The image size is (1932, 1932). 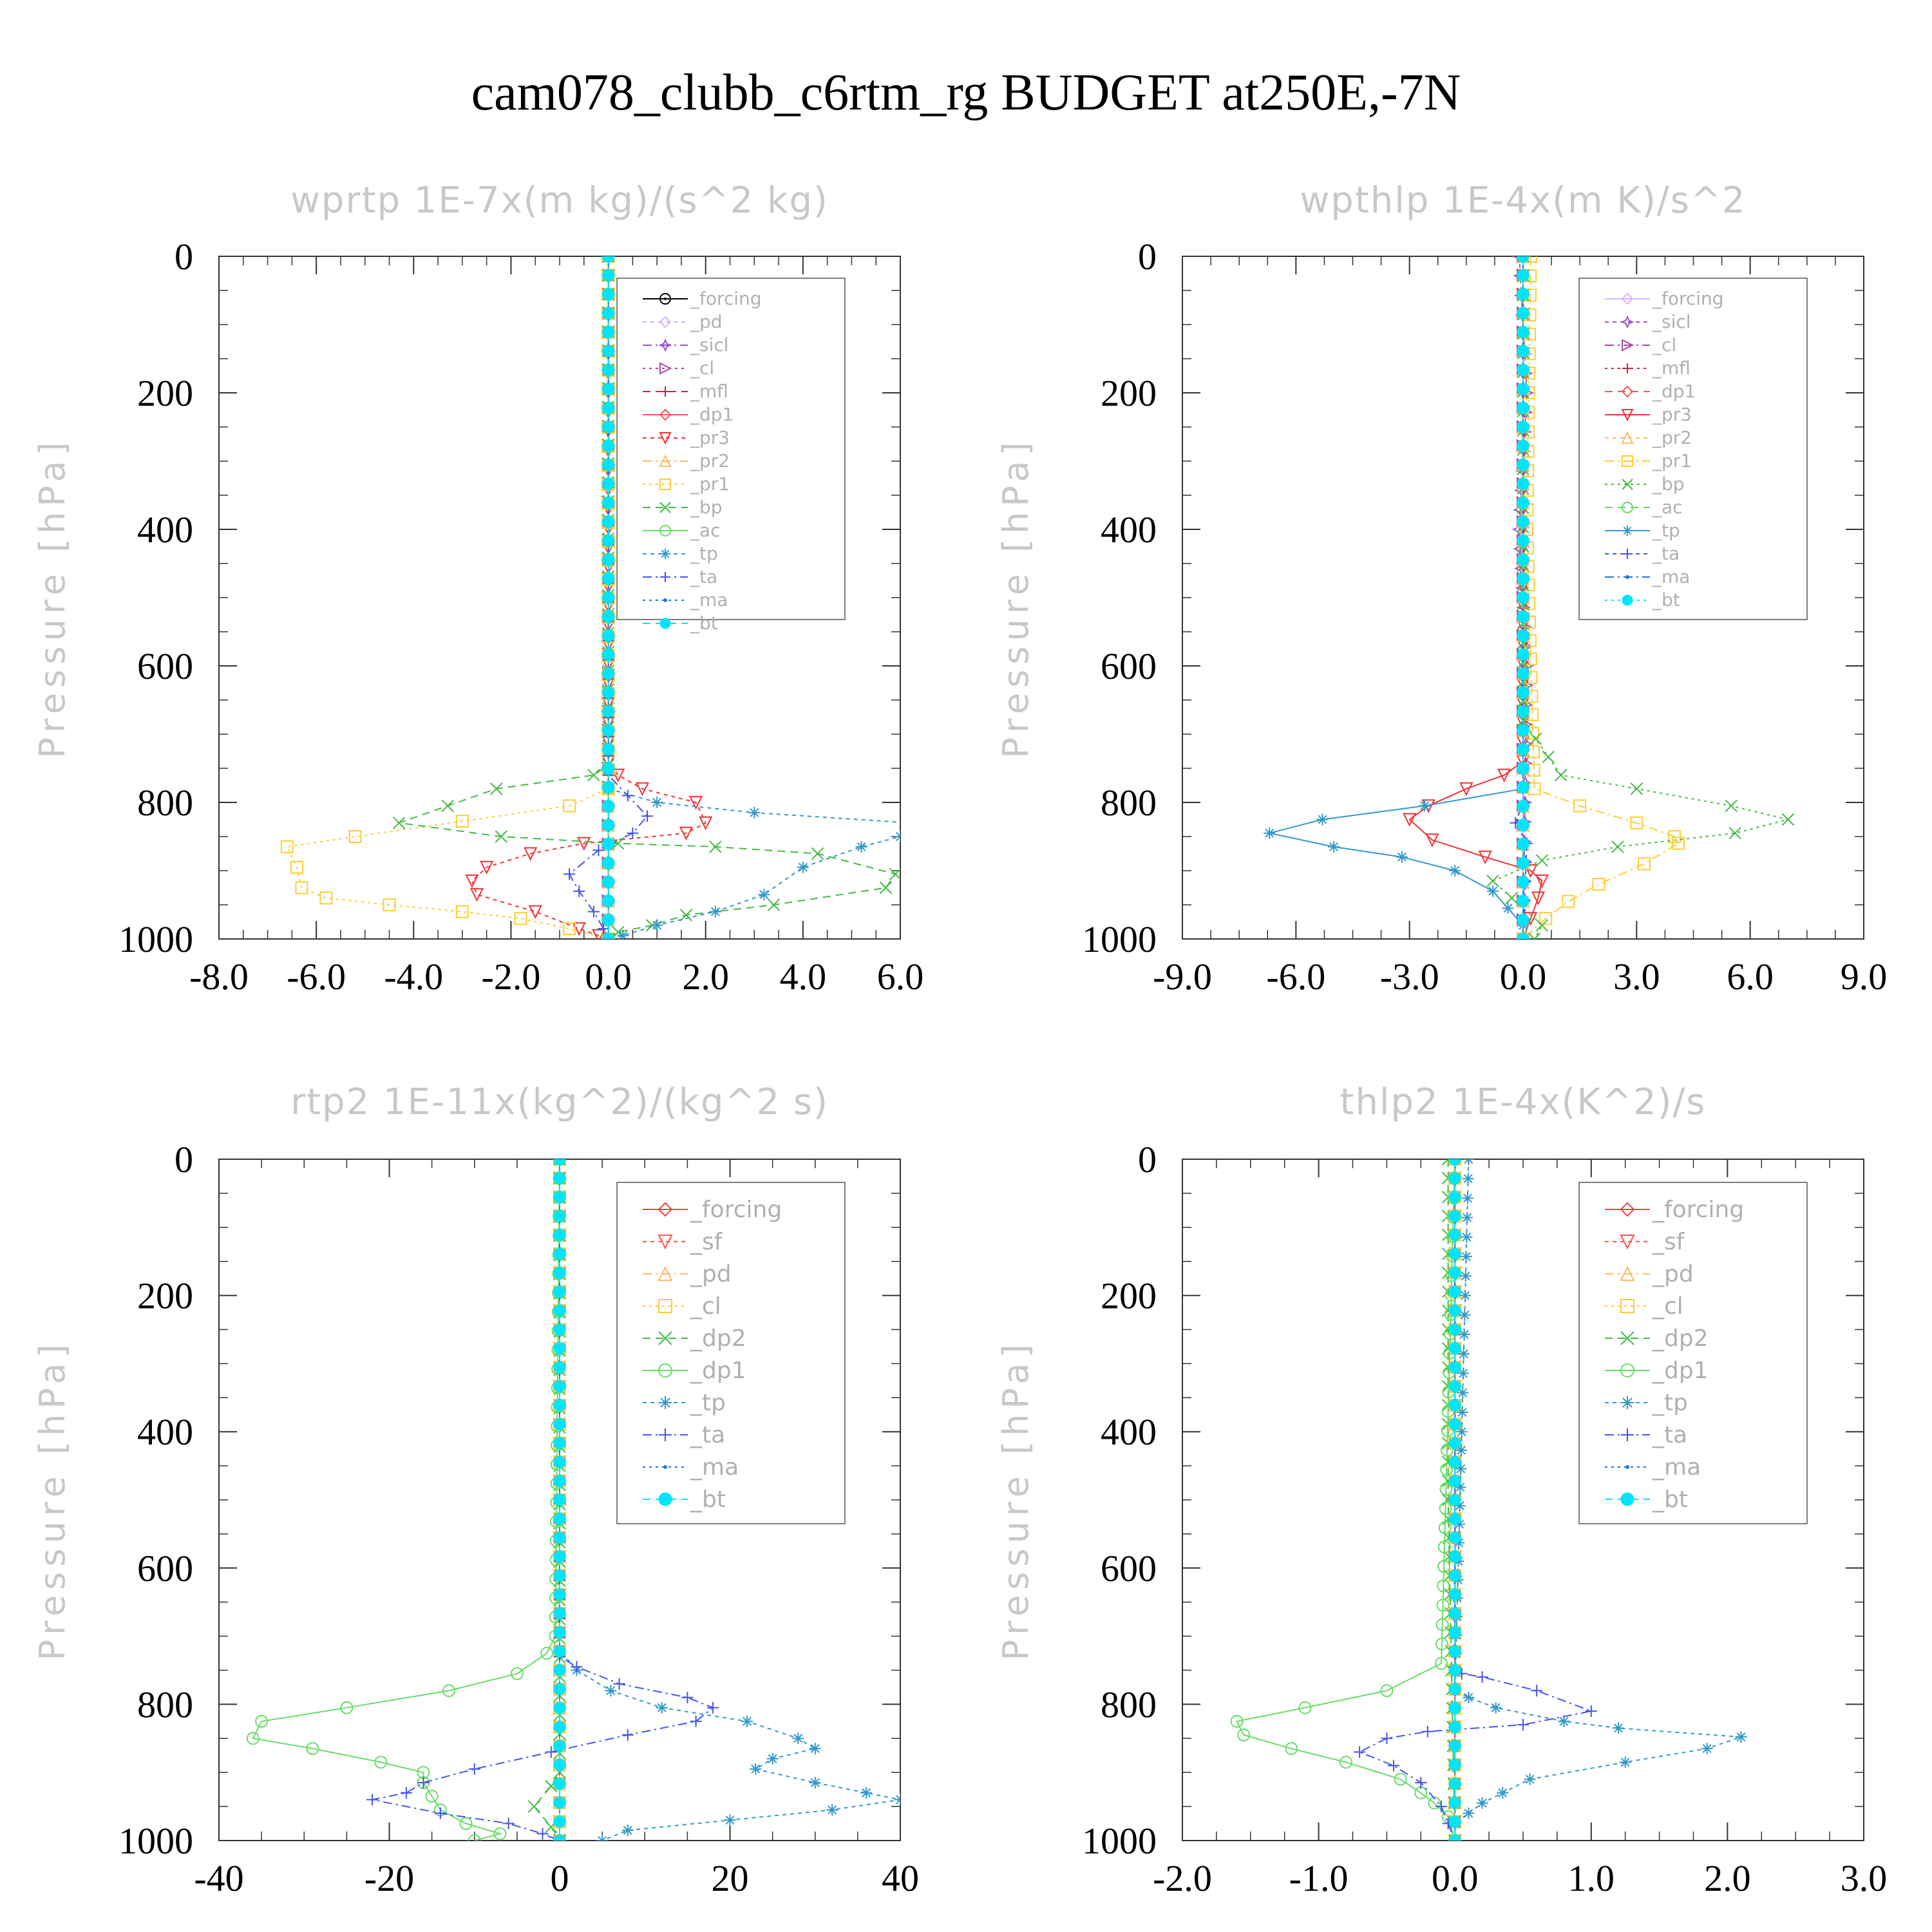 I want to click on legend-label: _mfl, so click(x=709, y=391).